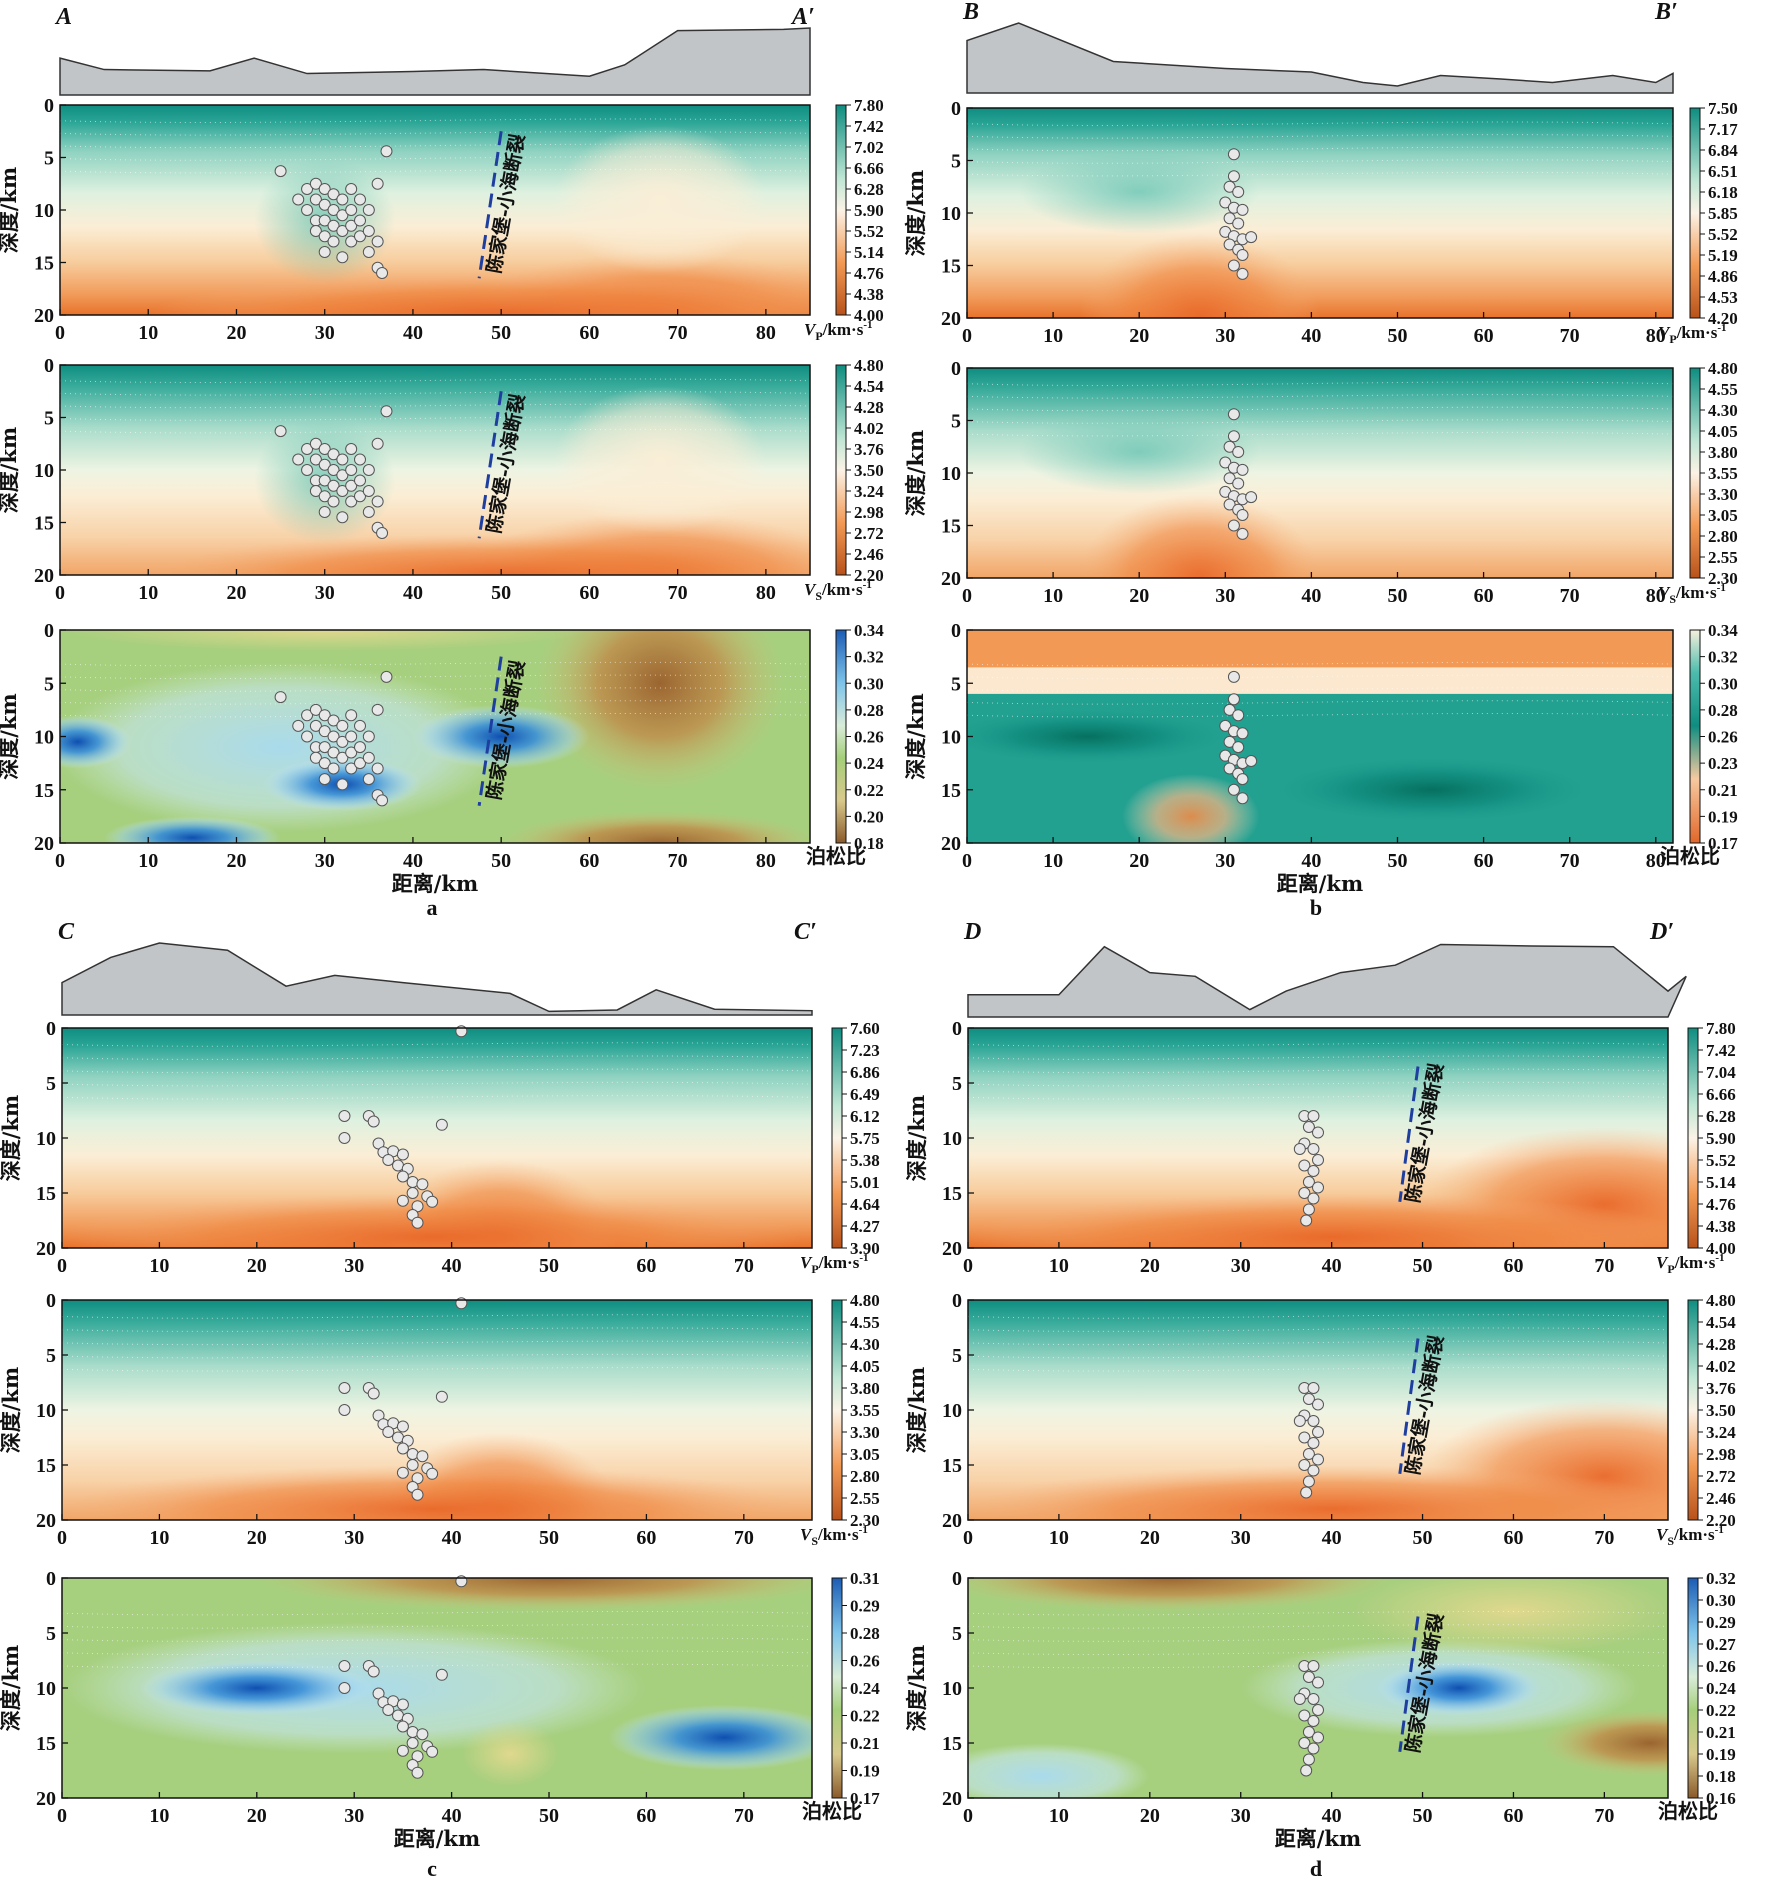  What do you see at coordinates (865, 1410) in the screenshot?
I see `colorbar-tick-label: 3.55` at bounding box center [865, 1410].